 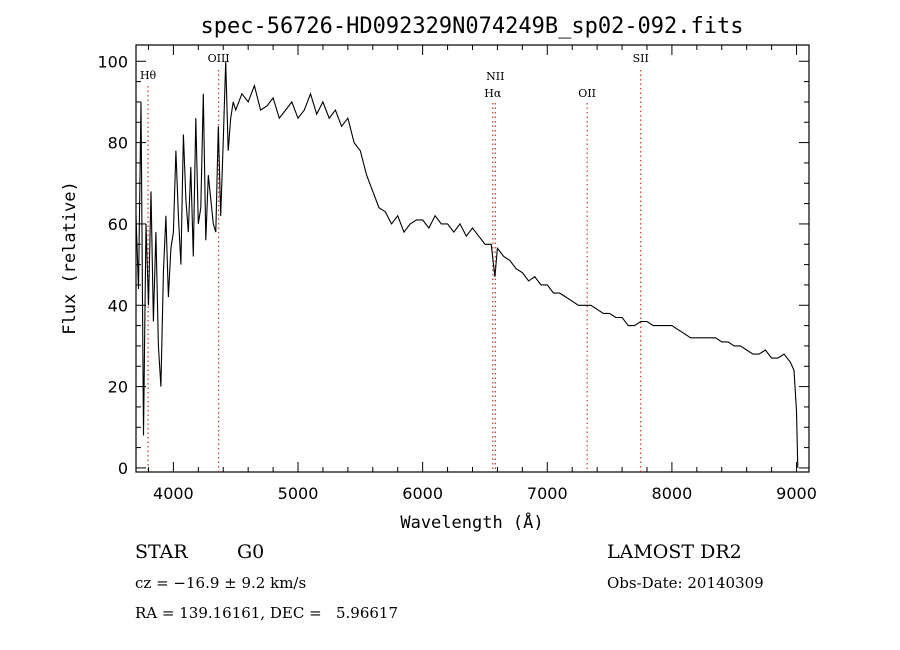 What do you see at coordinates (221, 583) in the screenshot?
I see `redshift-text: cz = −16.9 ± 9.2 km/s` at bounding box center [221, 583].